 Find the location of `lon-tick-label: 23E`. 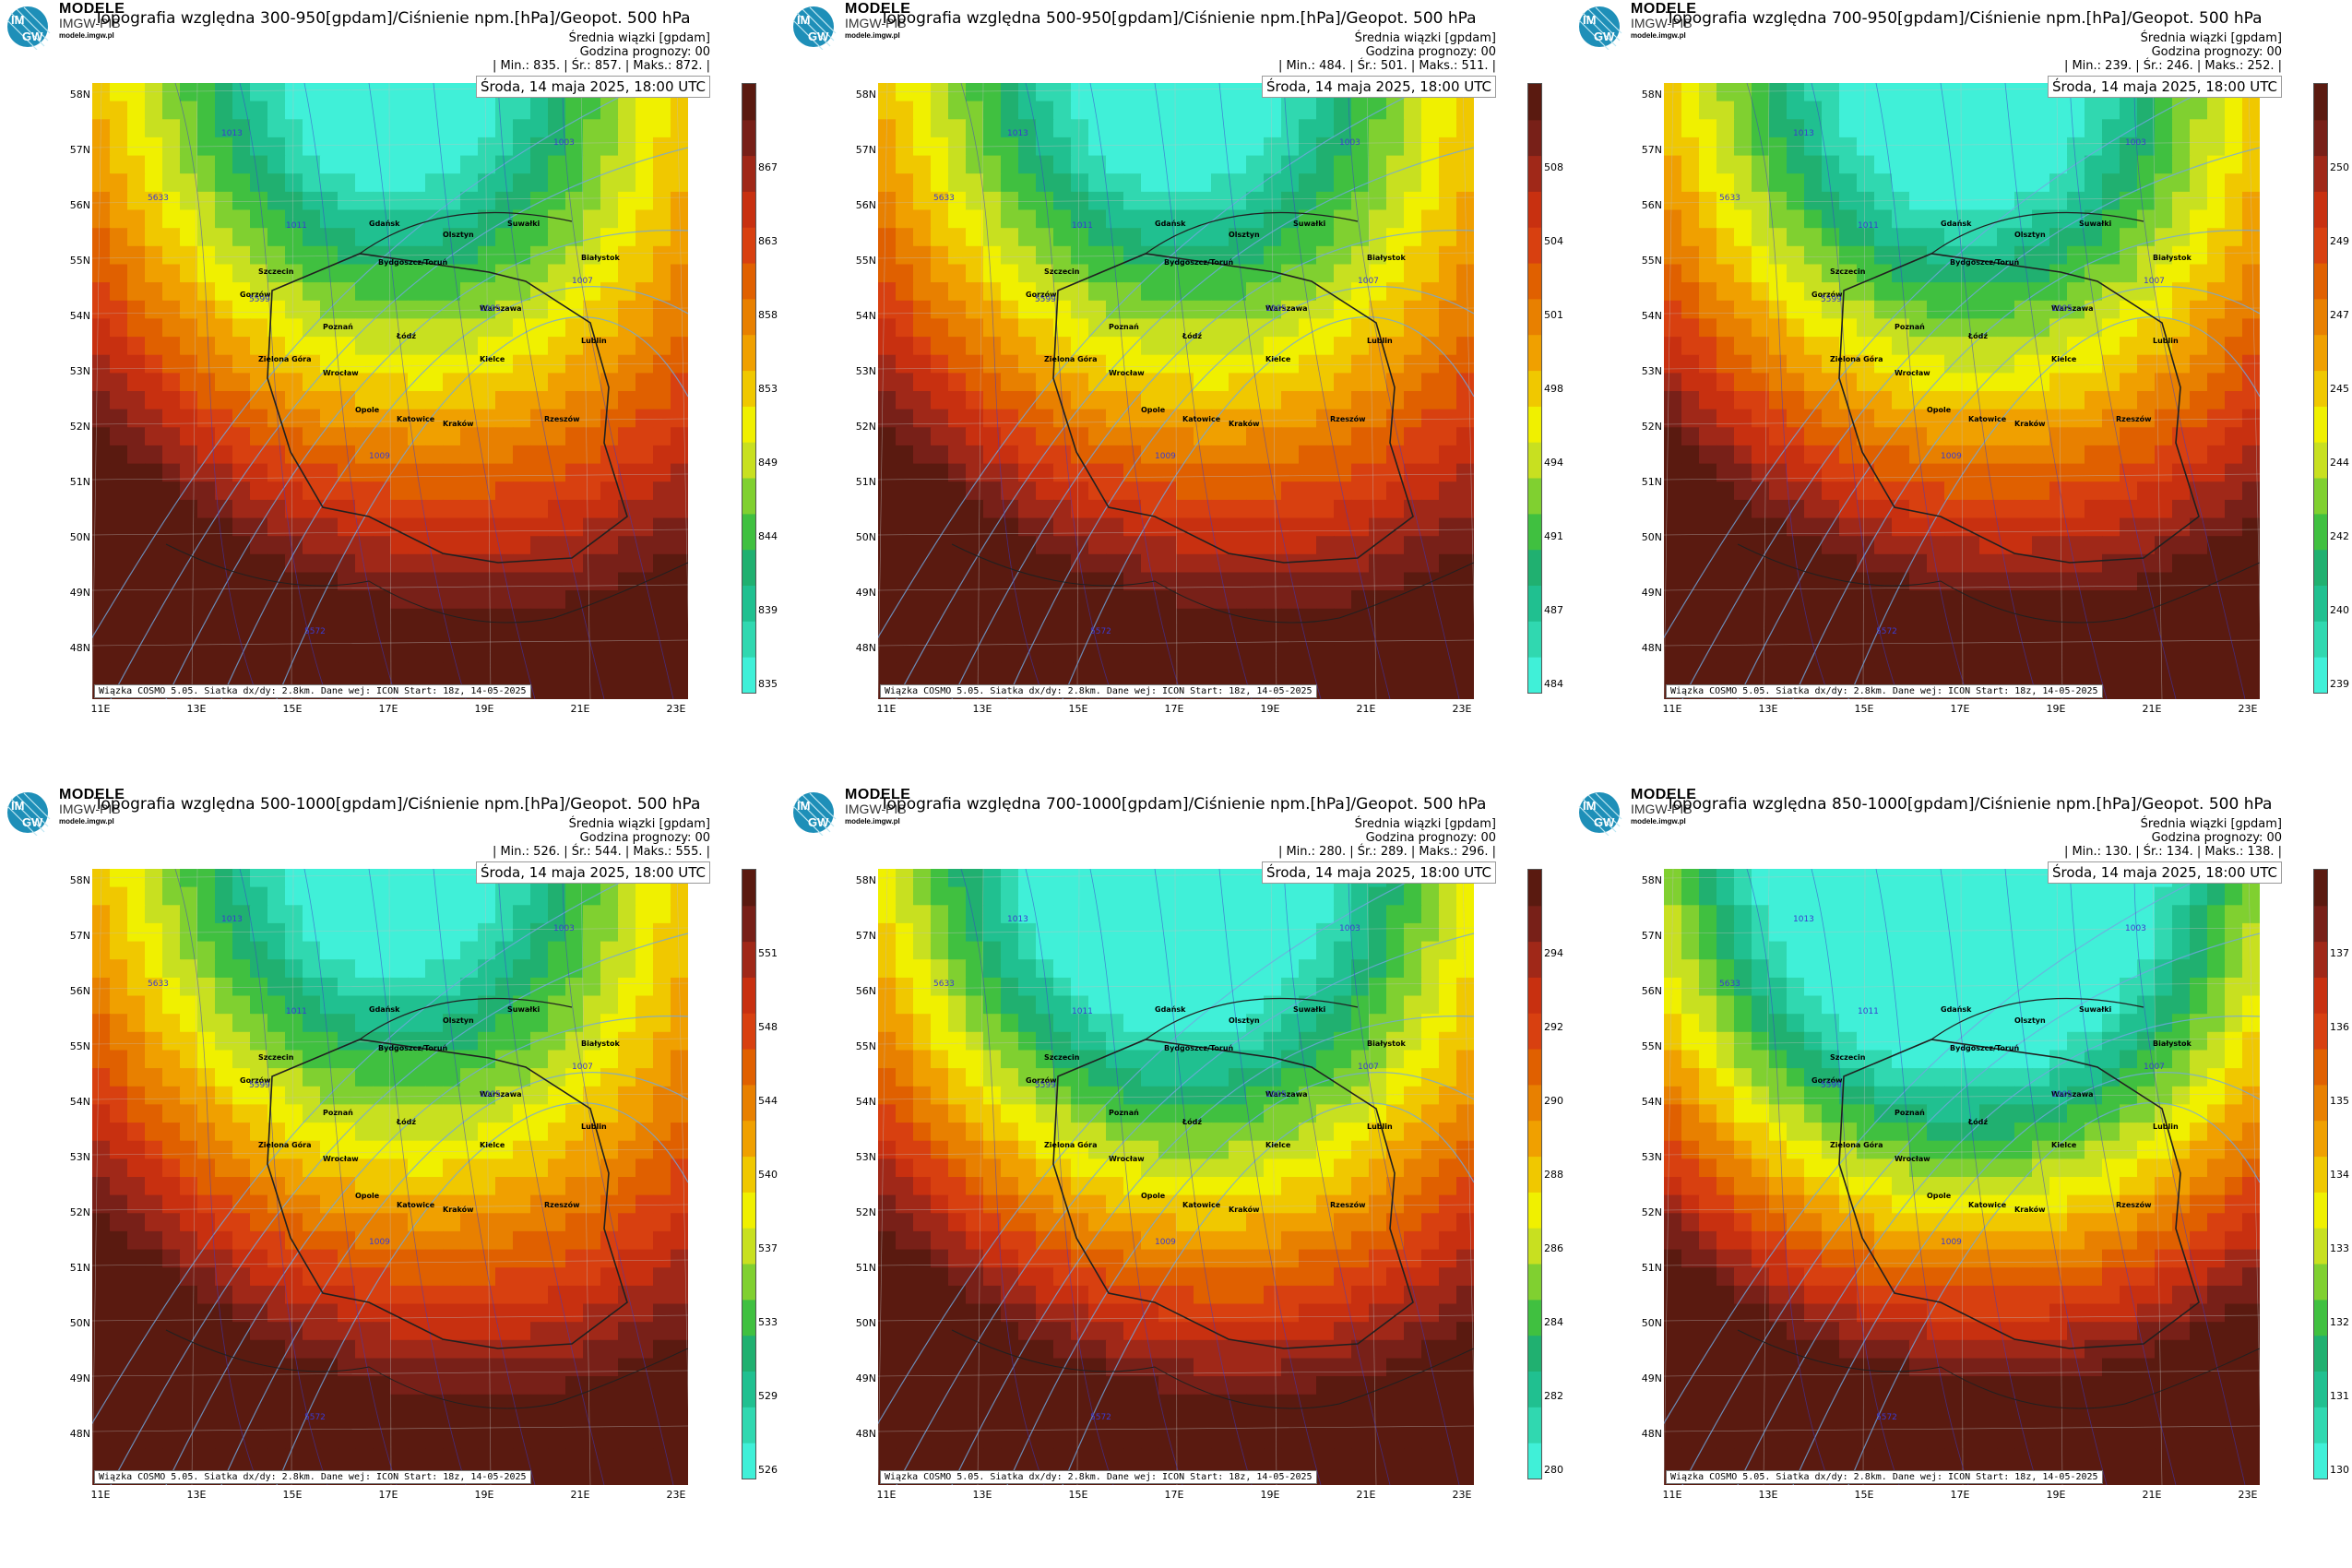

lon-tick-label: 23E is located at coordinates (1462, 709).